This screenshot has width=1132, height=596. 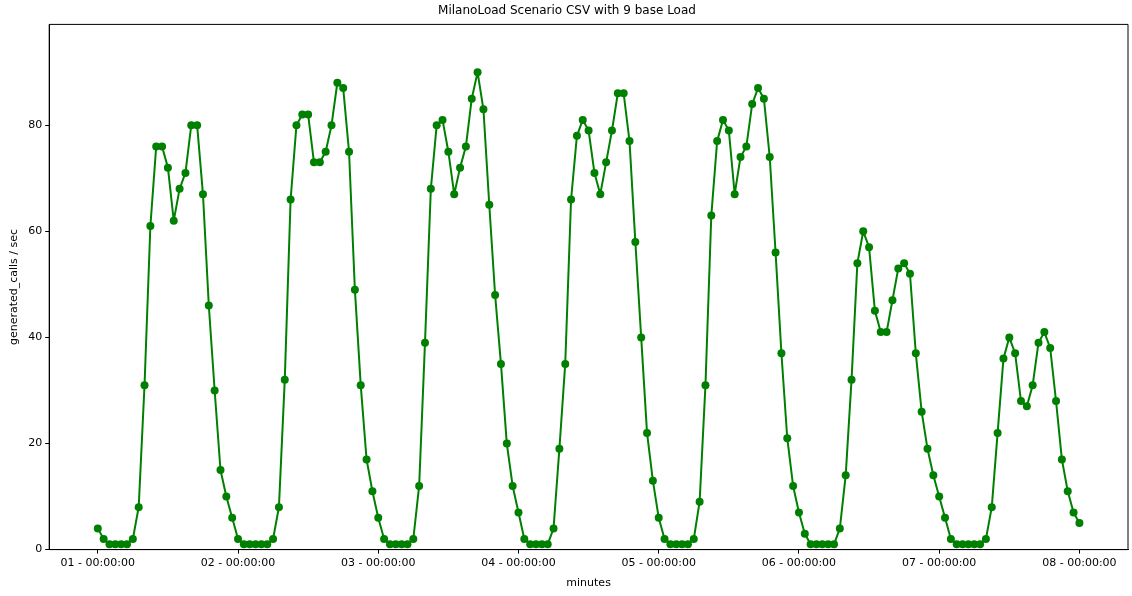 What do you see at coordinates (97, 563) in the screenshot?
I see `x-tick-label: 01 - 00:00:00` at bounding box center [97, 563].